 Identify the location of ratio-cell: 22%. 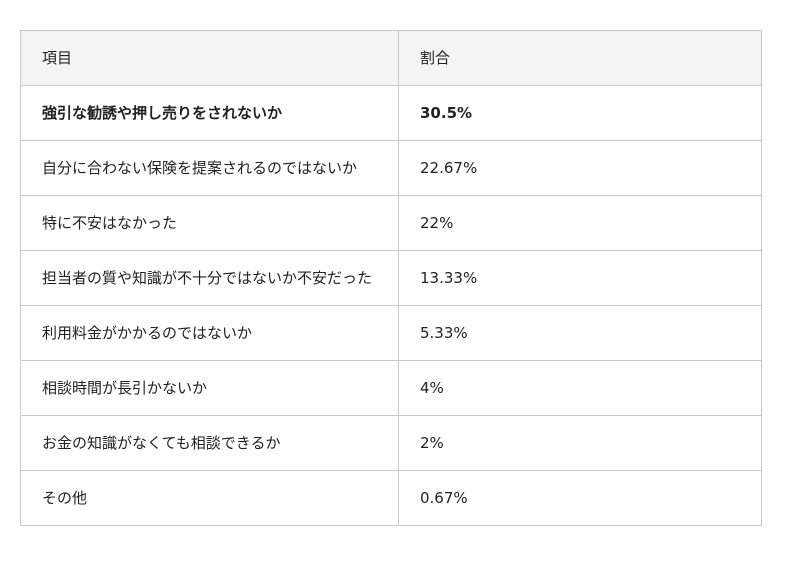
(580, 223).